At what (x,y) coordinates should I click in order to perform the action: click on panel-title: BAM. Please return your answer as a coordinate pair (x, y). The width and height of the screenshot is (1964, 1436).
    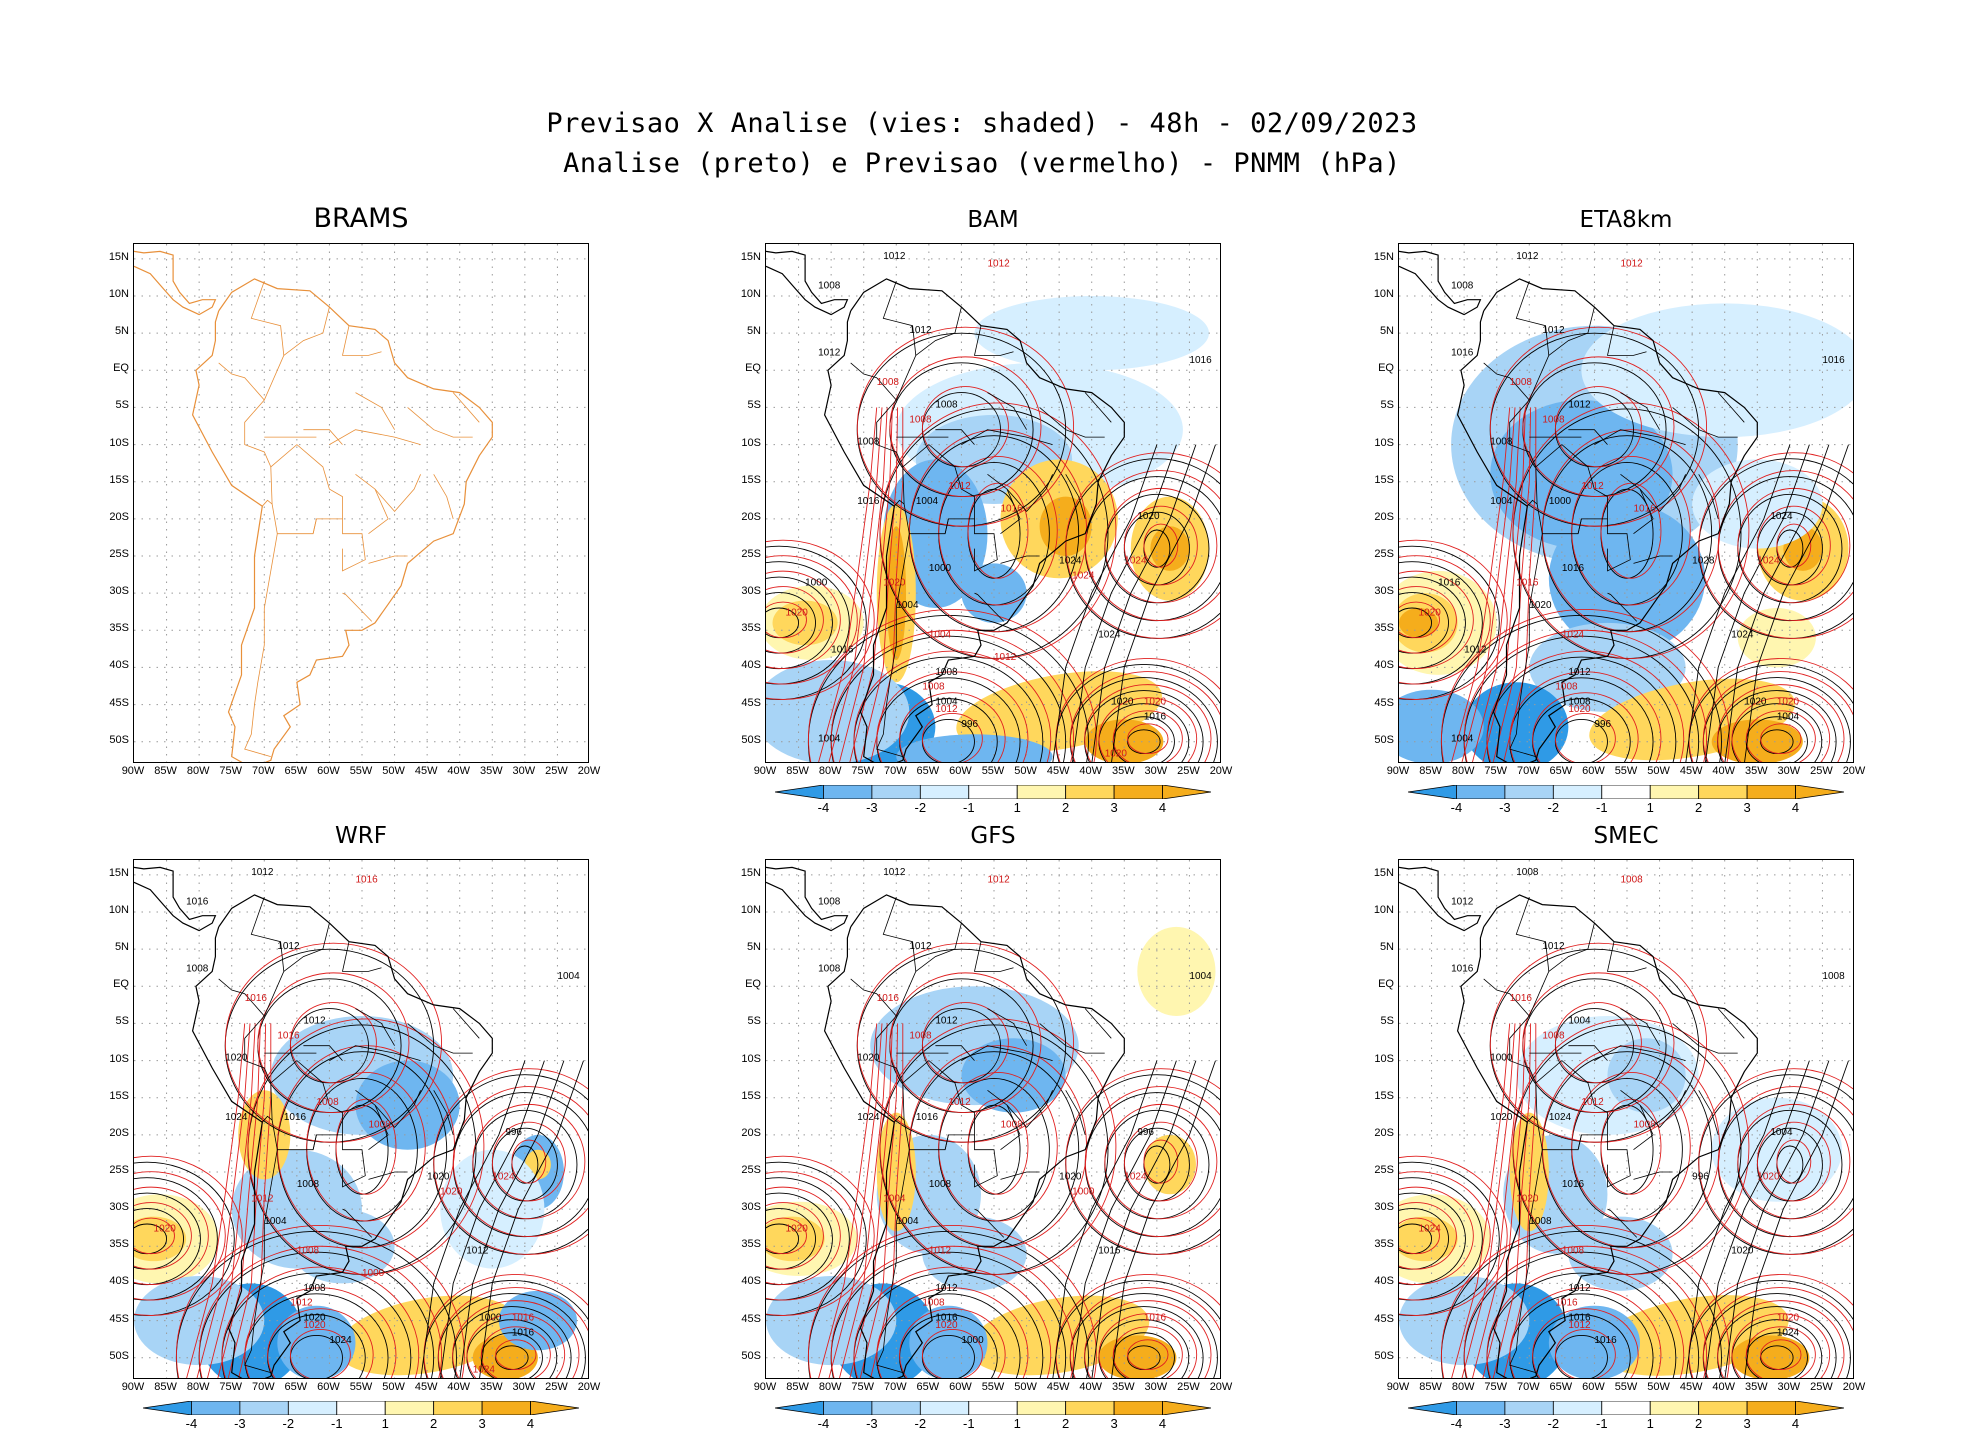
    Looking at the image, I should click on (993, 220).